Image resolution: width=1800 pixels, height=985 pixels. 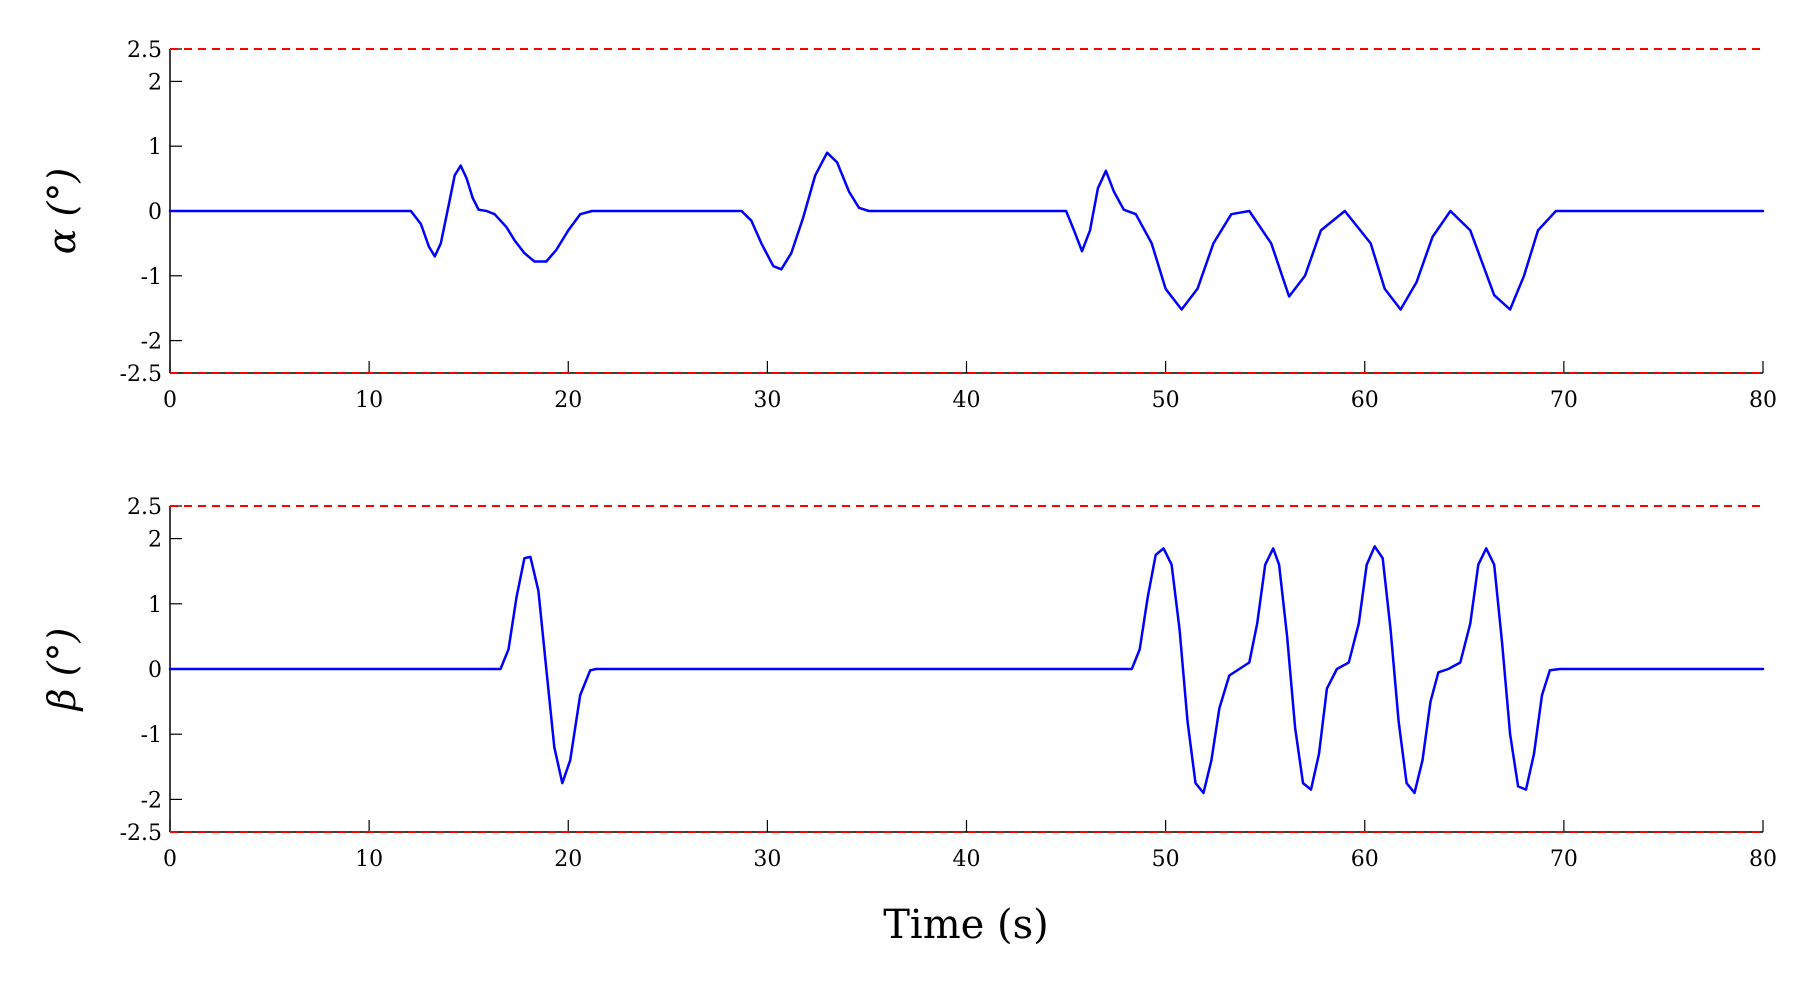 I want to click on series-line, so click(x=966, y=231).